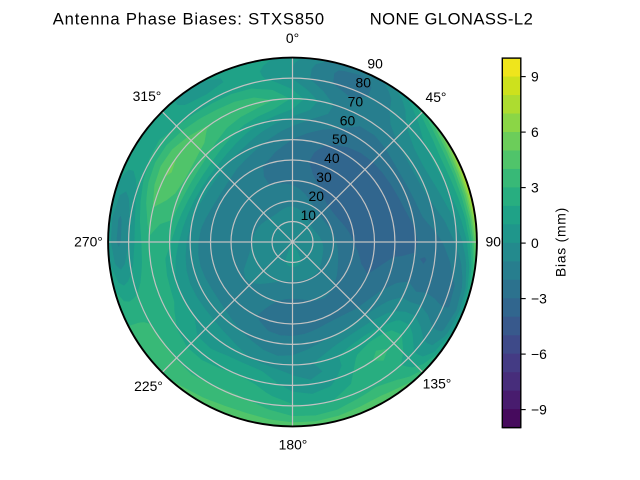 The height and width of the screenshot is (480, 640). Describe the element at coordinates (348, 120) in the screenshot. I see `svg-text: 60` at that location.